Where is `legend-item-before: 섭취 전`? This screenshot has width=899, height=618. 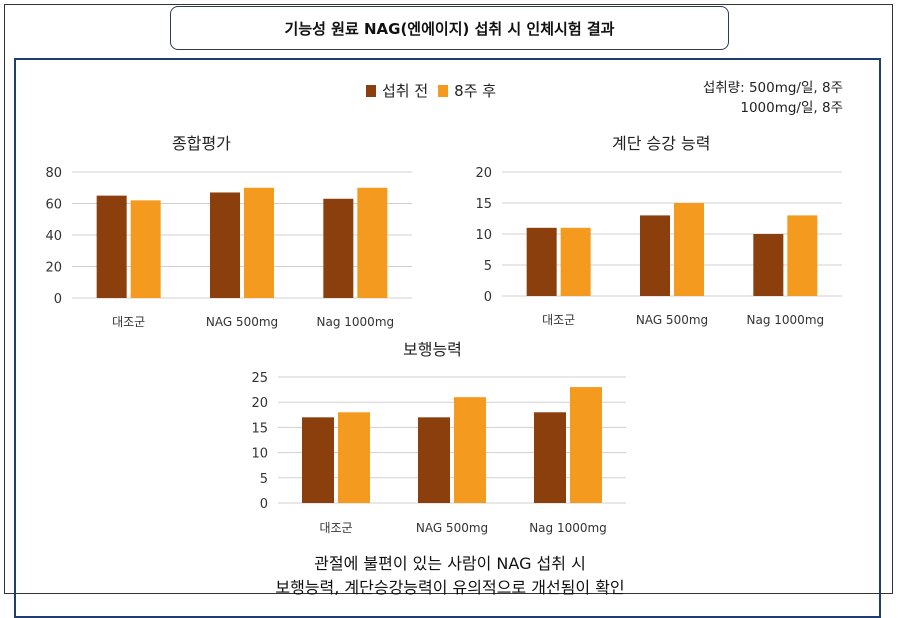 legend-item-before: 섭취 전 is located at coordinates (397, 90).